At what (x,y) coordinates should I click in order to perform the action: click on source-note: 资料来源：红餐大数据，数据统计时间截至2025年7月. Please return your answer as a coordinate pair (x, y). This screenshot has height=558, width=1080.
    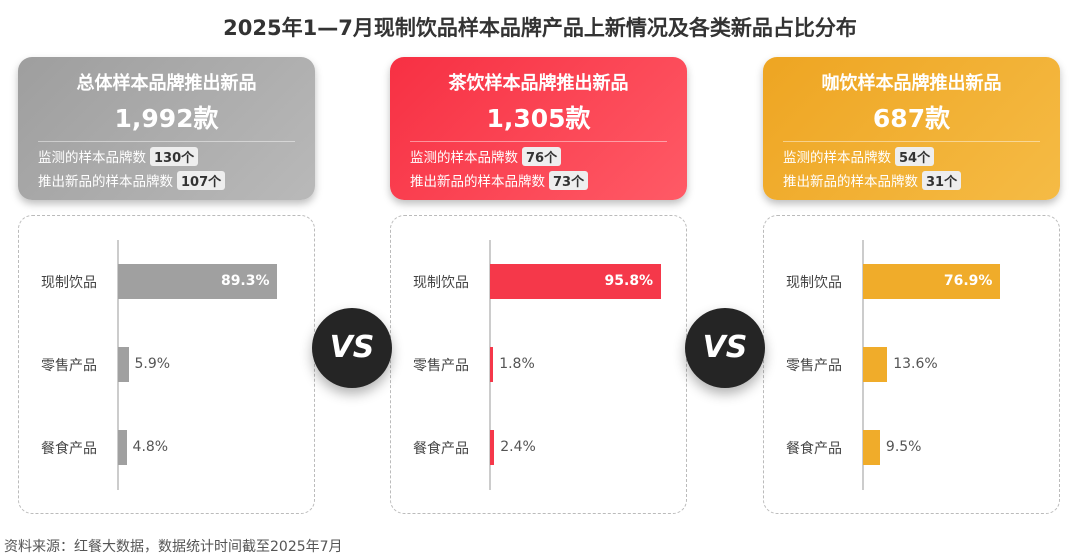
    Looking at the image, I should click on (173, 547).